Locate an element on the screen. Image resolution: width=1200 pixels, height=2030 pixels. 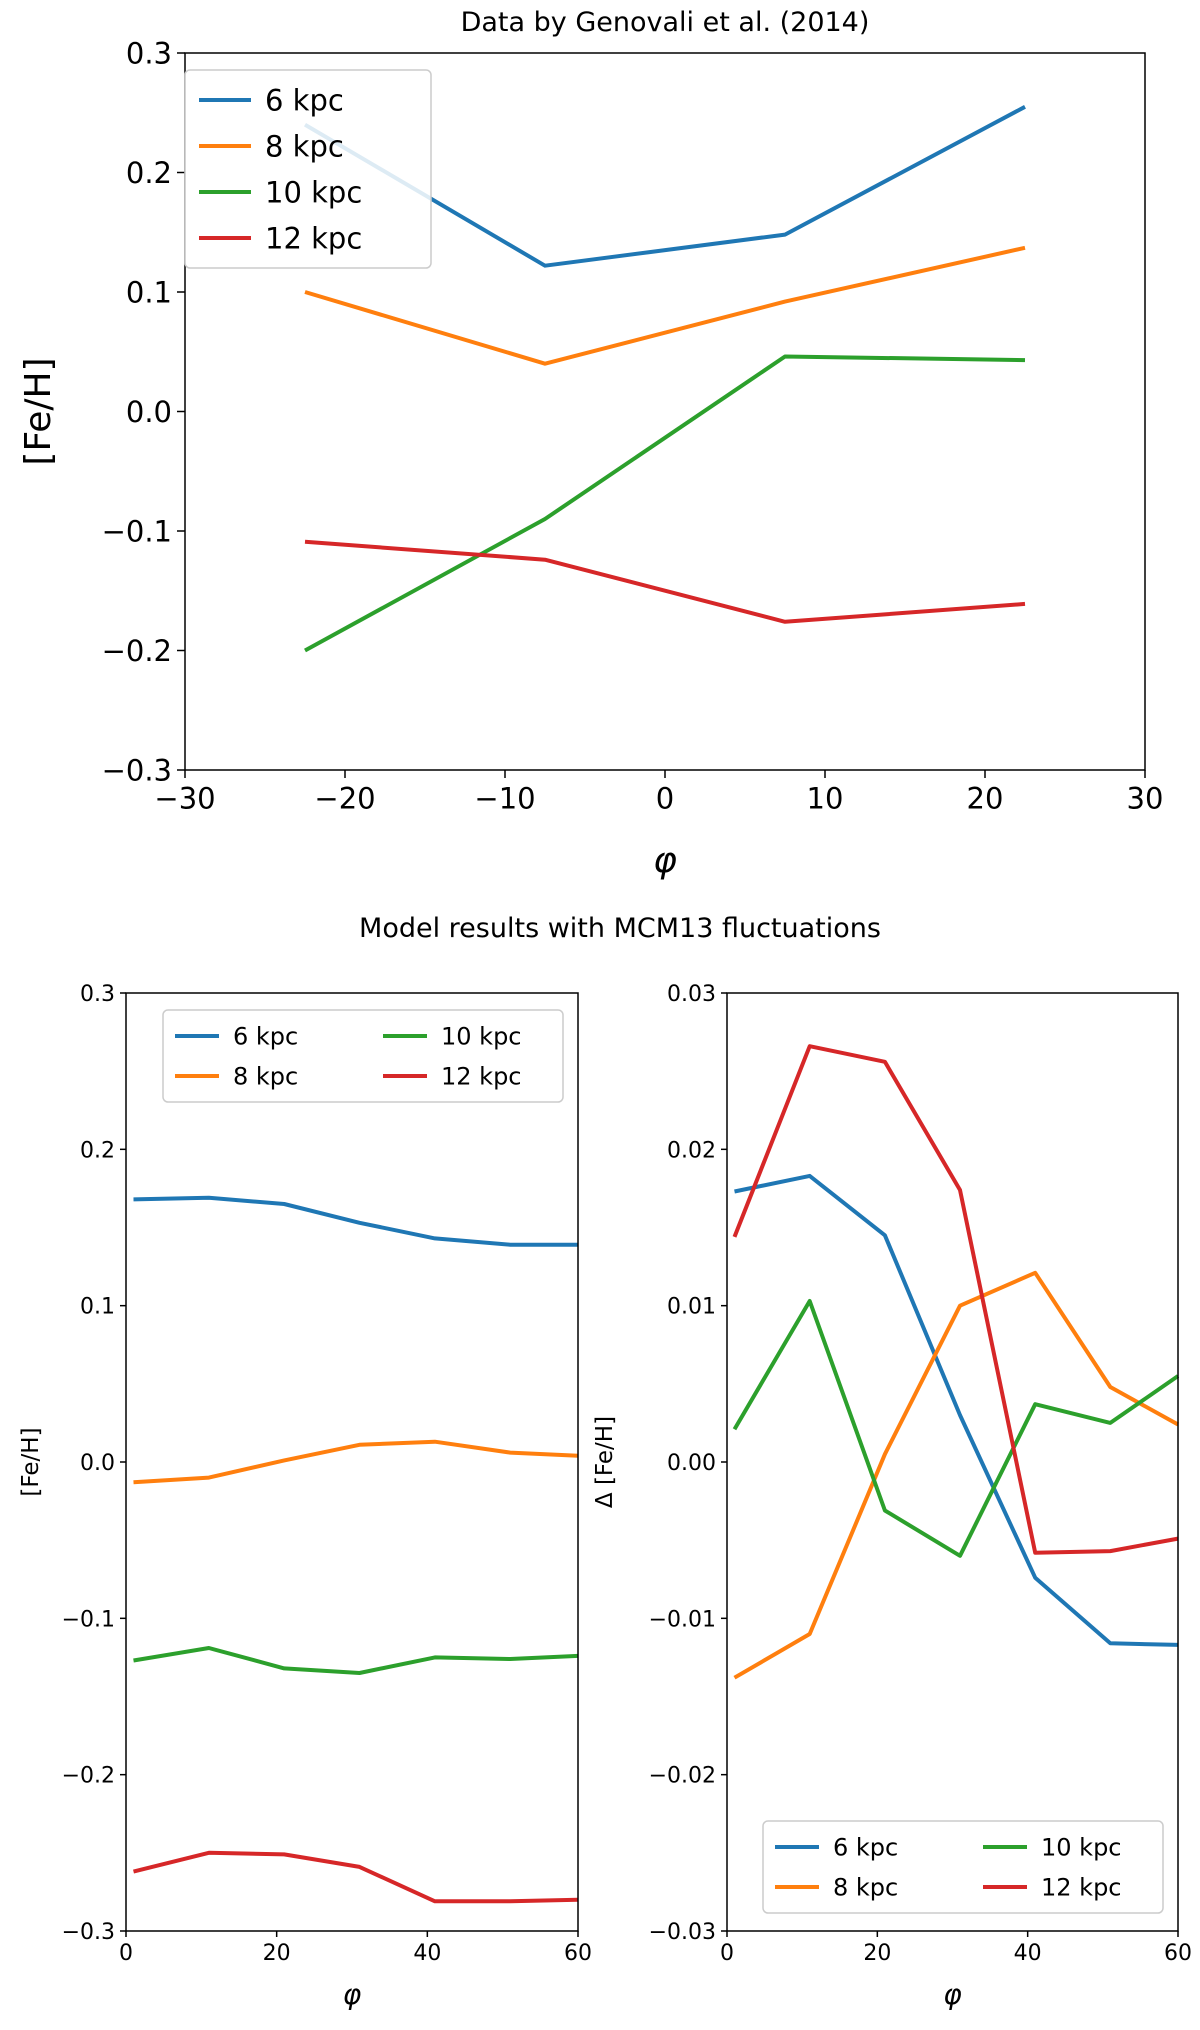
y-tick-label: 0.01 is located at coordinates (691, 1307).